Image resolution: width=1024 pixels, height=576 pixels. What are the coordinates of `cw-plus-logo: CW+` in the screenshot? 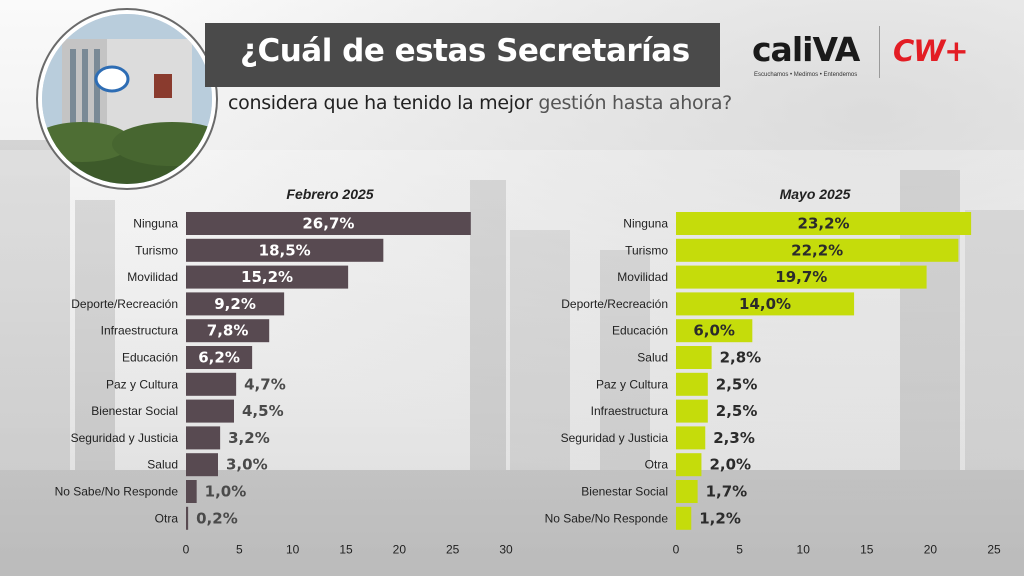 It's located at (931, 51).